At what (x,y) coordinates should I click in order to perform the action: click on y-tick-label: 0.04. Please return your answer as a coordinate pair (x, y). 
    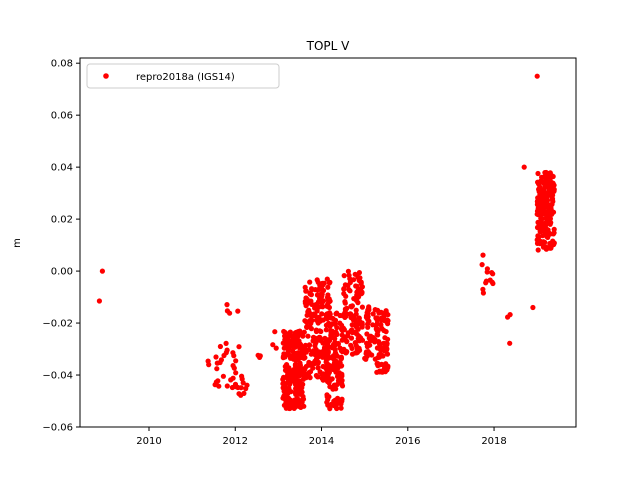
    Looking at the image, I should click on (62, 168).